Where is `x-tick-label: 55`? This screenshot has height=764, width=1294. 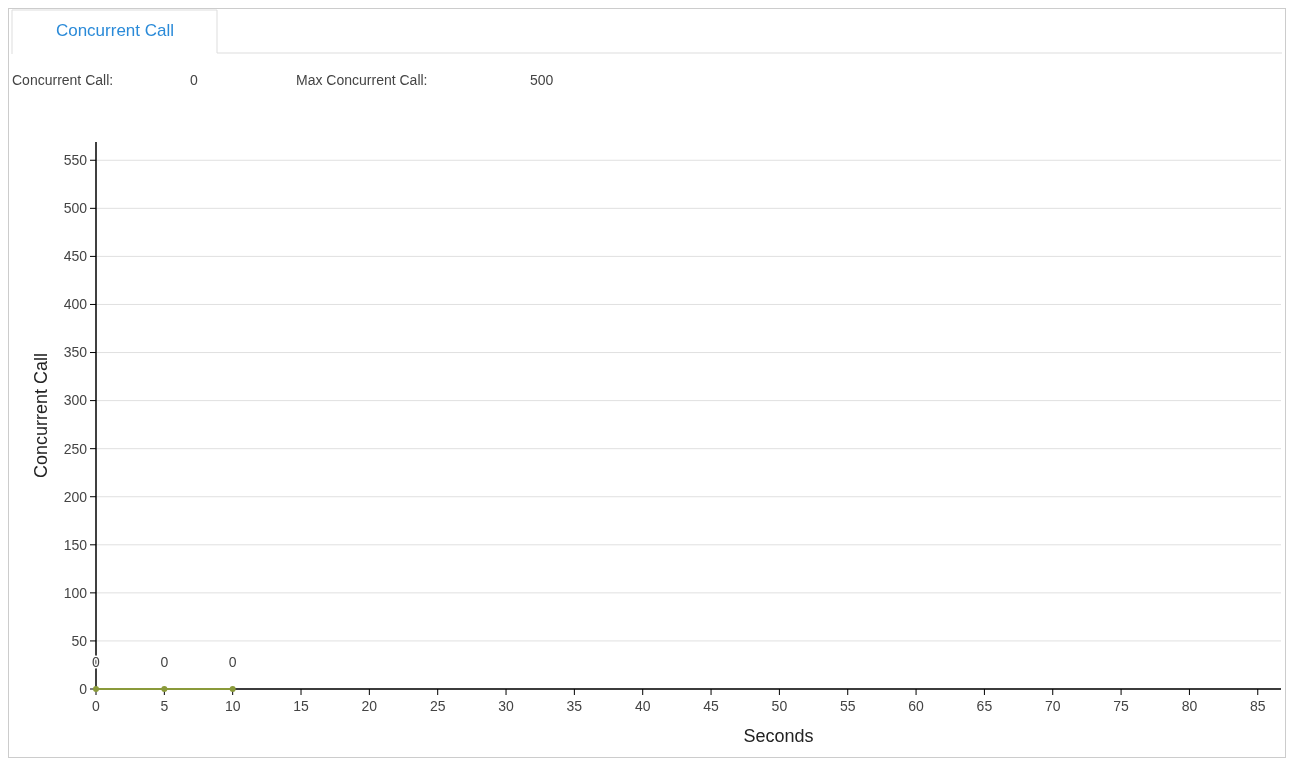
x-tick-label: 55 is located at coordinates (847, 706).